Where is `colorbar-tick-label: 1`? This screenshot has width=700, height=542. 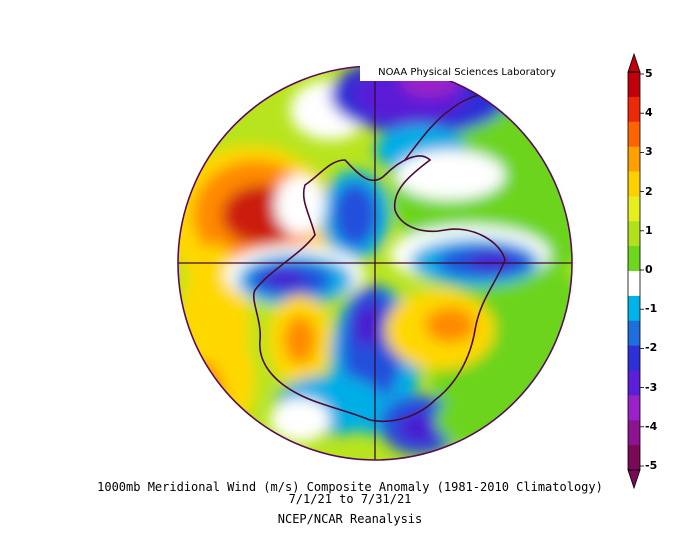
colorbar-tick-label: 1 is located at coordinates (649, 230).